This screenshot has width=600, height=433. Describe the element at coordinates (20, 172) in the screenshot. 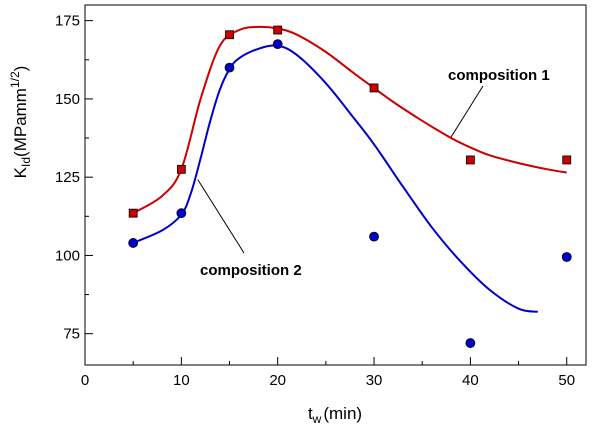

I see `y-axis-title-main: K` at that location.